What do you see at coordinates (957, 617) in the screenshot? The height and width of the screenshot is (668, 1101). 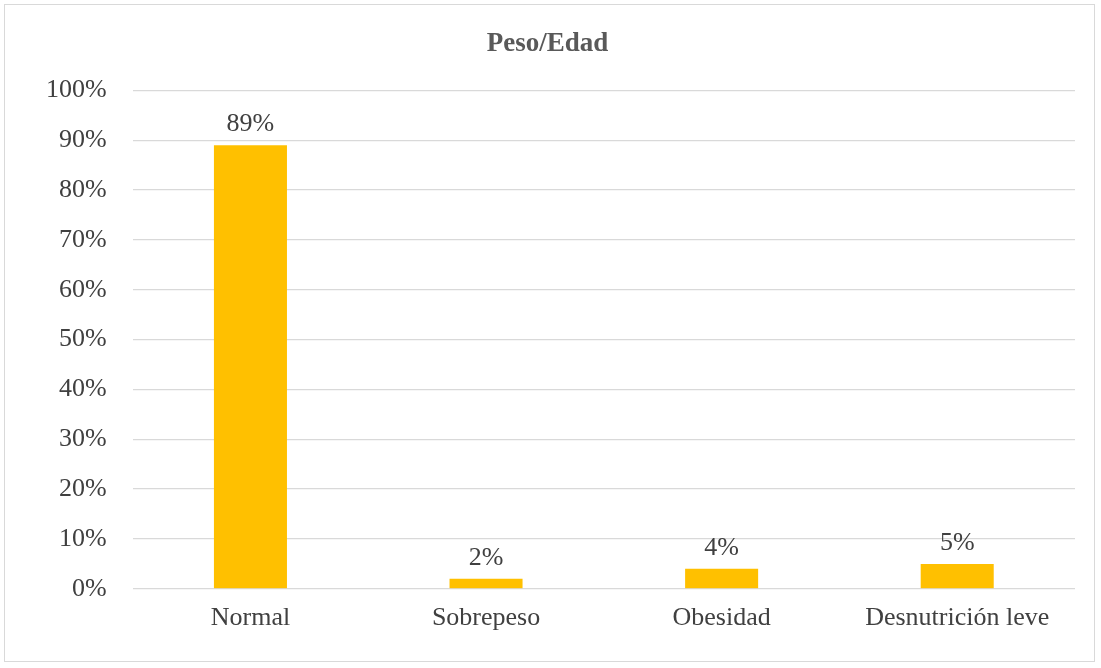 I see `x-tick-label: Desnutrición leve` at bounding box center [957, 617].